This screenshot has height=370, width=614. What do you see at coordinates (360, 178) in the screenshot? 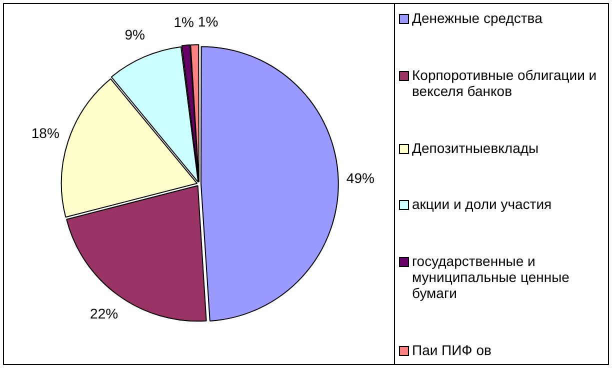
I see `data-label: 49%` at bounding box center [360, 178].